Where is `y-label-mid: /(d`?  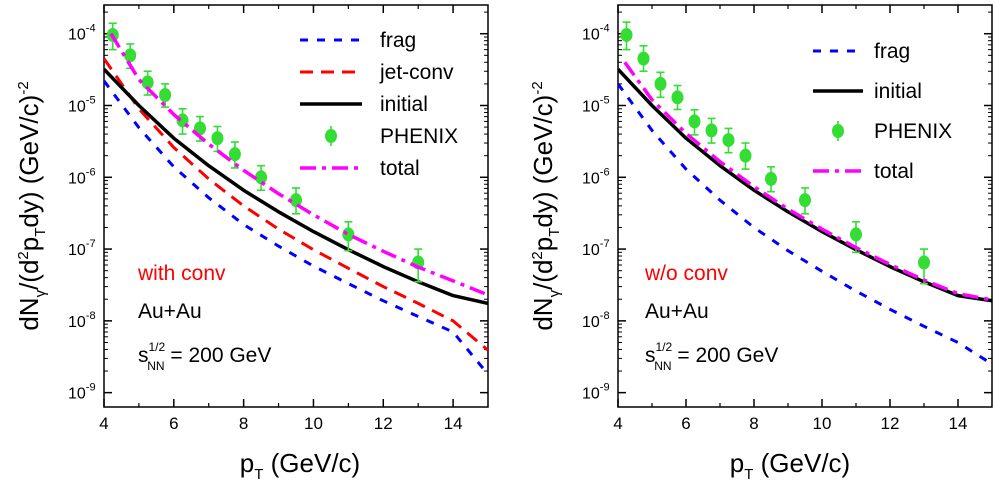
y-label-mid: /(d is located at coordinates (543, 275).